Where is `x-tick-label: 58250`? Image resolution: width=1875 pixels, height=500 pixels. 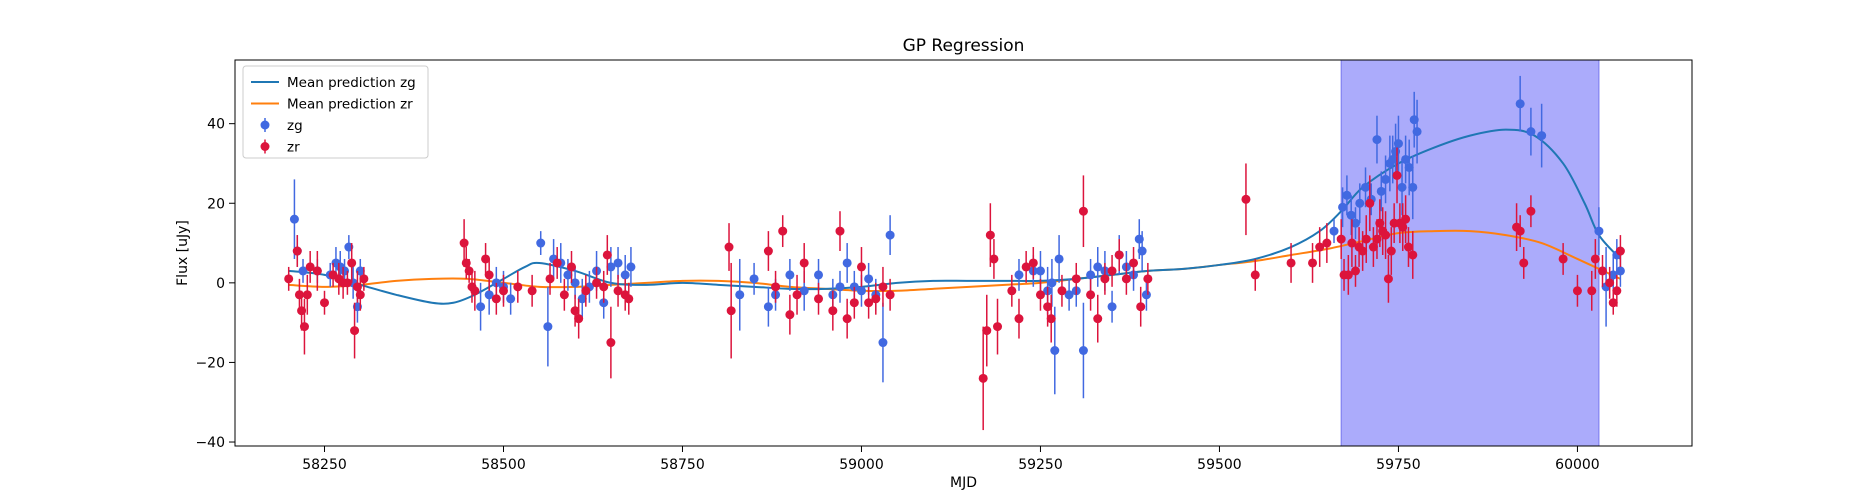
x-tick-label: 58250 is located at coordinates (324, 465).